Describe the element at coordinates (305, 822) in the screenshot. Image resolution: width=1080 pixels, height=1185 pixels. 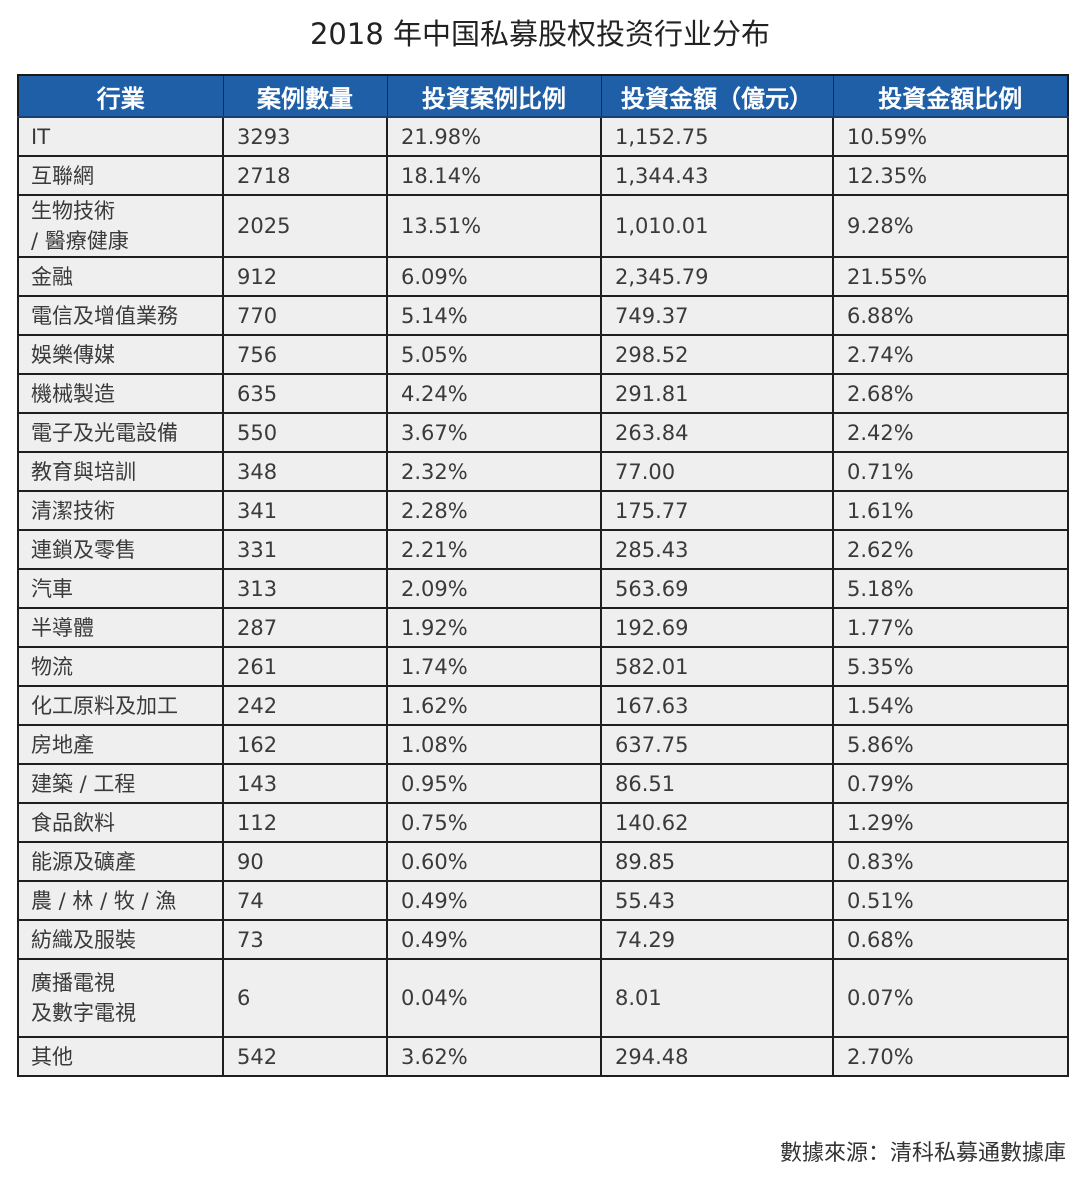
I see `cell-case-count: 112` at that location.